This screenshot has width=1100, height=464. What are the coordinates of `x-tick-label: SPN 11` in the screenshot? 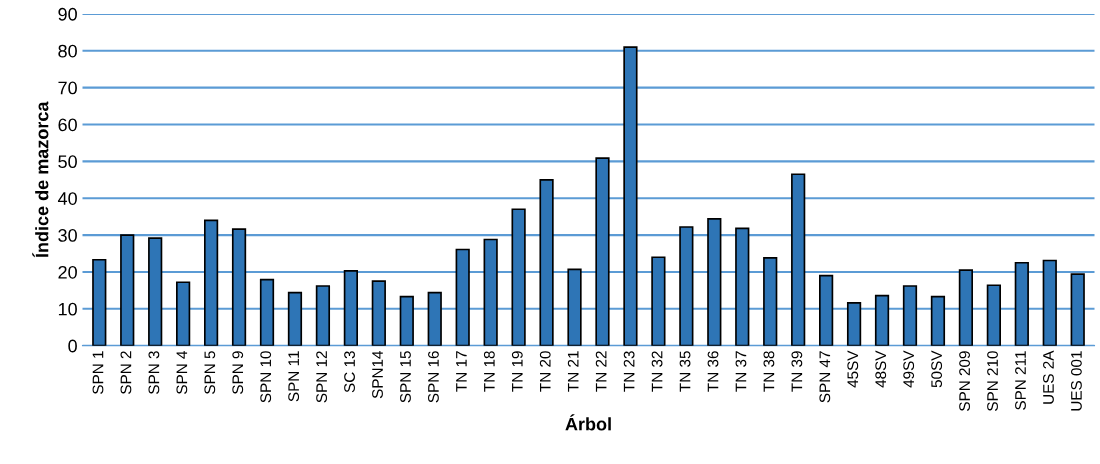 It's located at (294, 376).